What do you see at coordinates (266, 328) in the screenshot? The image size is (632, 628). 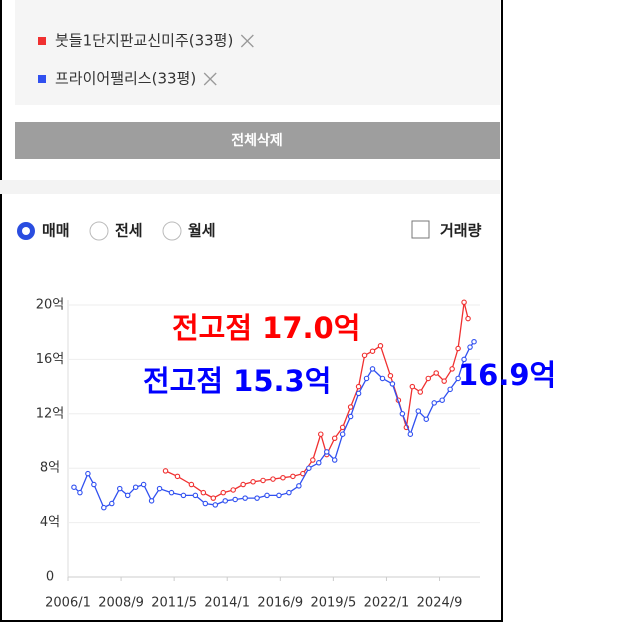 I see `annotation: 전고점 17.0억` at bounding box center [266, 328].